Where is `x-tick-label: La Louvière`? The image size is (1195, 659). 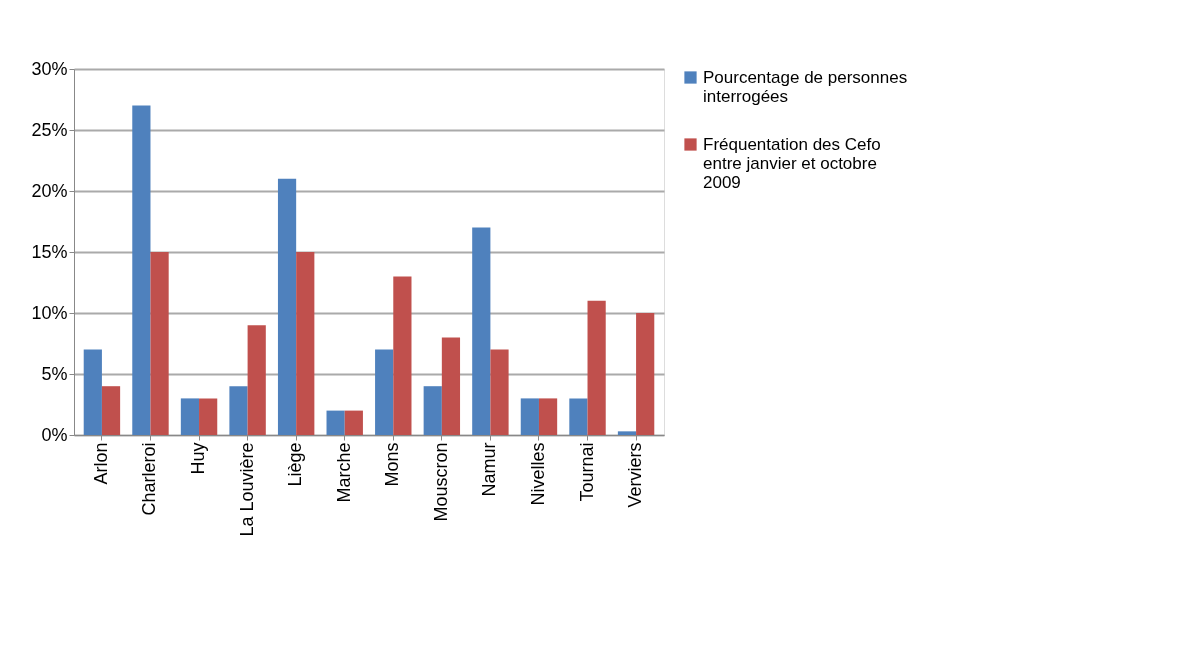 x-tick-label: La Louvière is located at coordinates (246, 489).